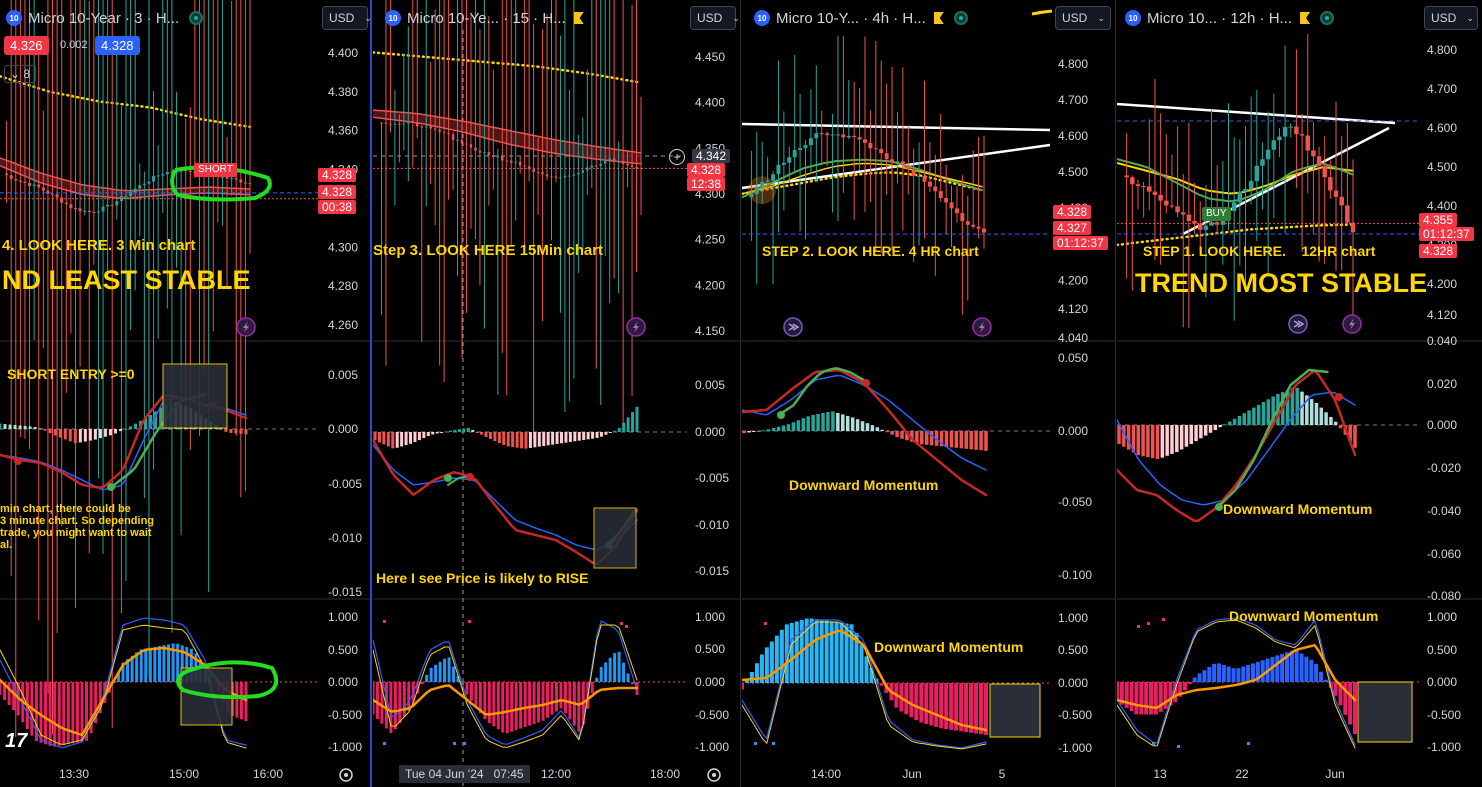  I want to click on bar-countdown-tag: 01:12:37, so click(1080, 243).